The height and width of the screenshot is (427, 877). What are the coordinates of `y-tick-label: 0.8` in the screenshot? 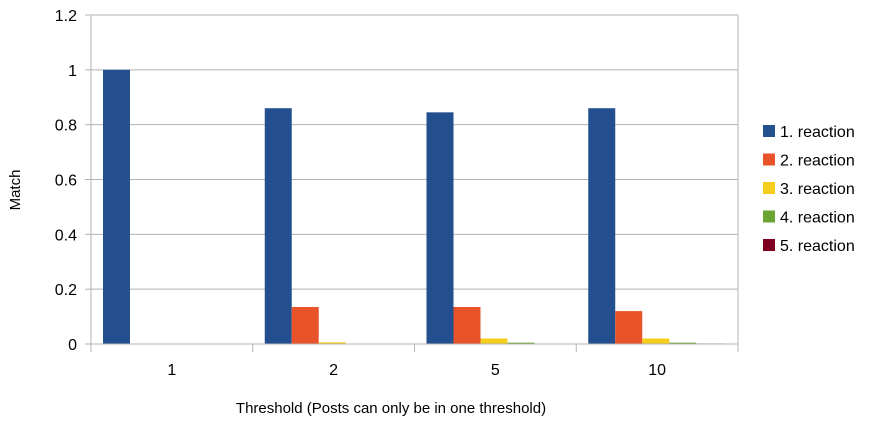 It's located at (66, 126).